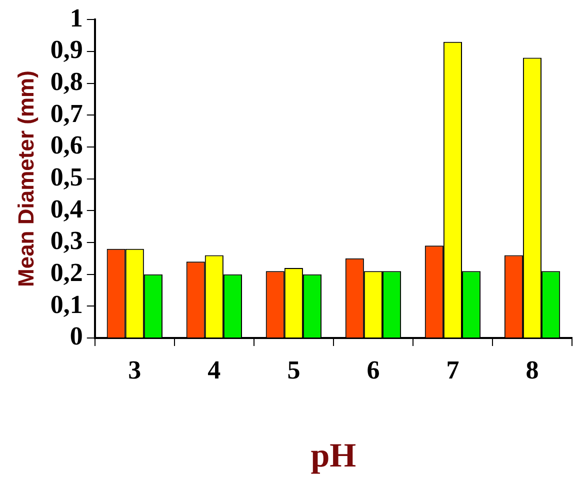  What do you see at coordinates (453, 369) in the screenshot?
I see `x-tick-label: 7` at bounding box center [453, 369].